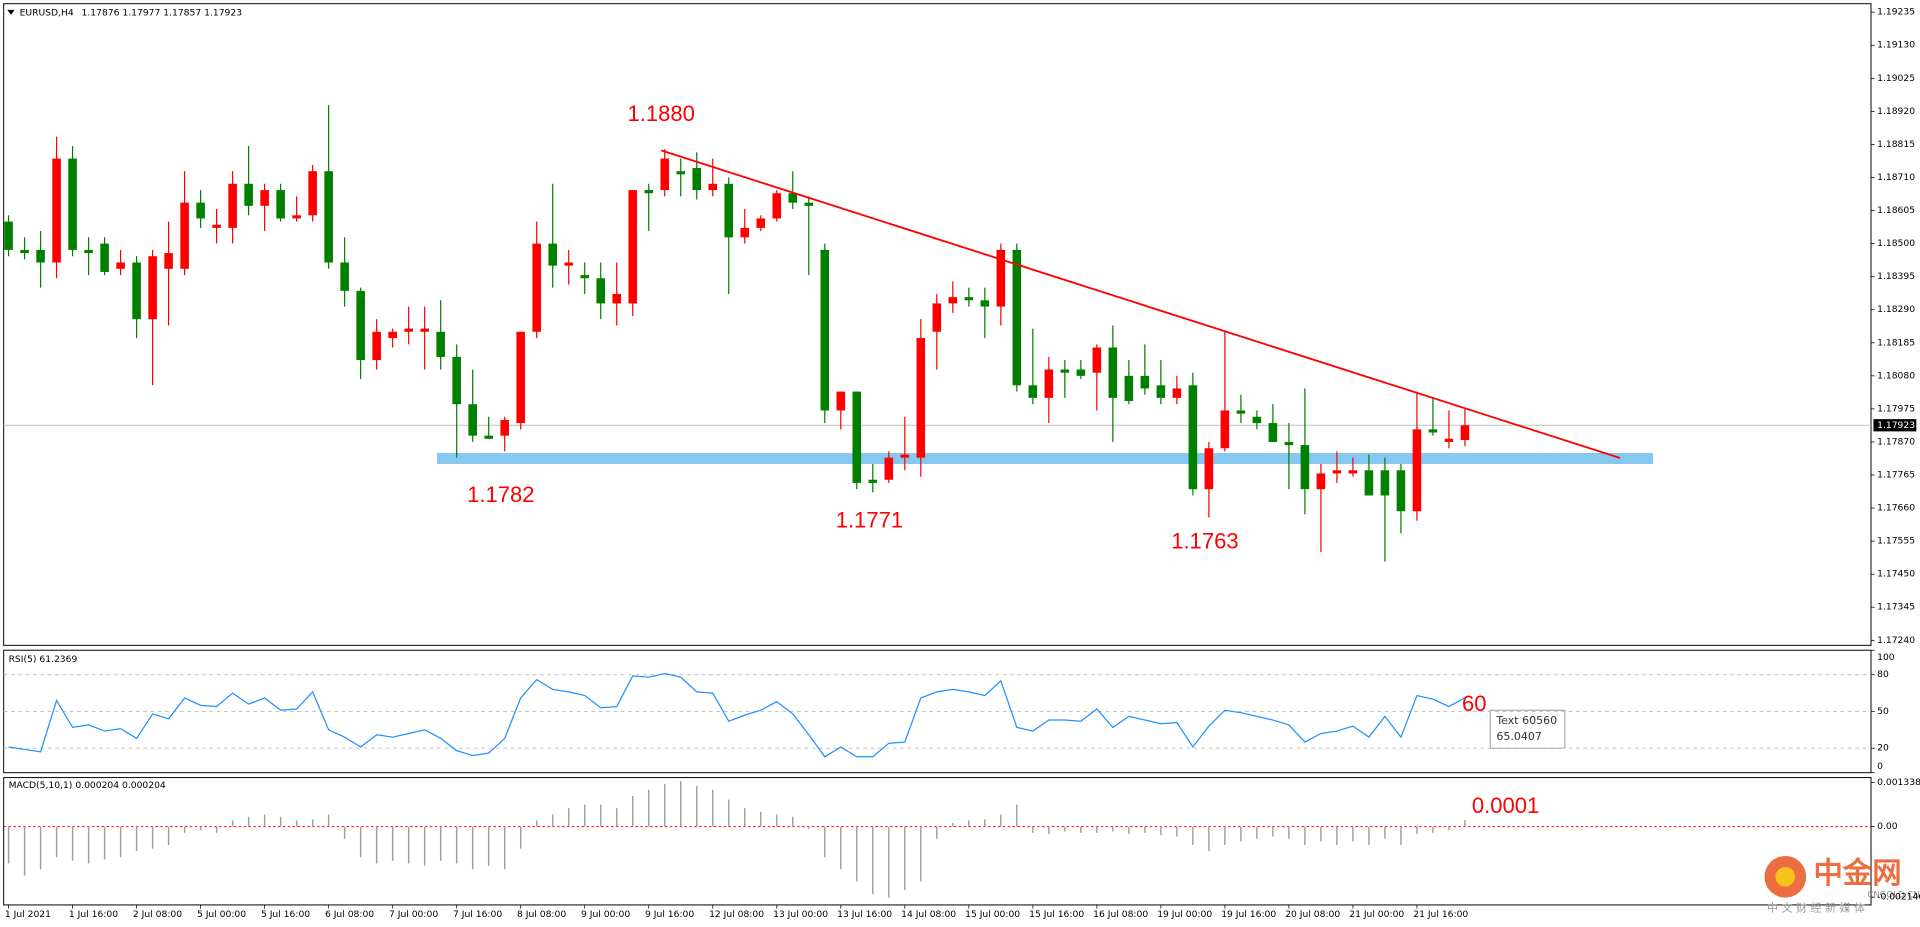  Describe the element at coordinates (1896, 144) in the screenshot. I see `y-tick-label: 1.18815` at that location.